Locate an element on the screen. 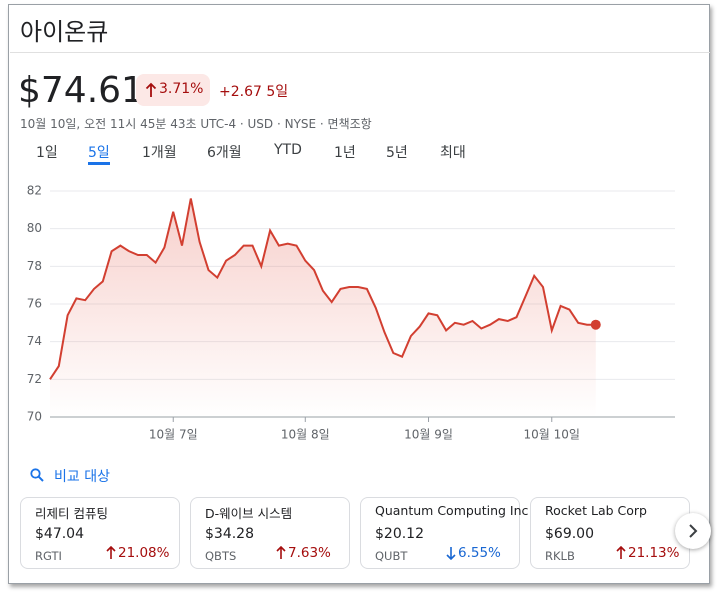 Image resolution: width=720 pixels, height=592 pixels. card-name: Quantum Computing Inc is located at coordinates (452, 510).